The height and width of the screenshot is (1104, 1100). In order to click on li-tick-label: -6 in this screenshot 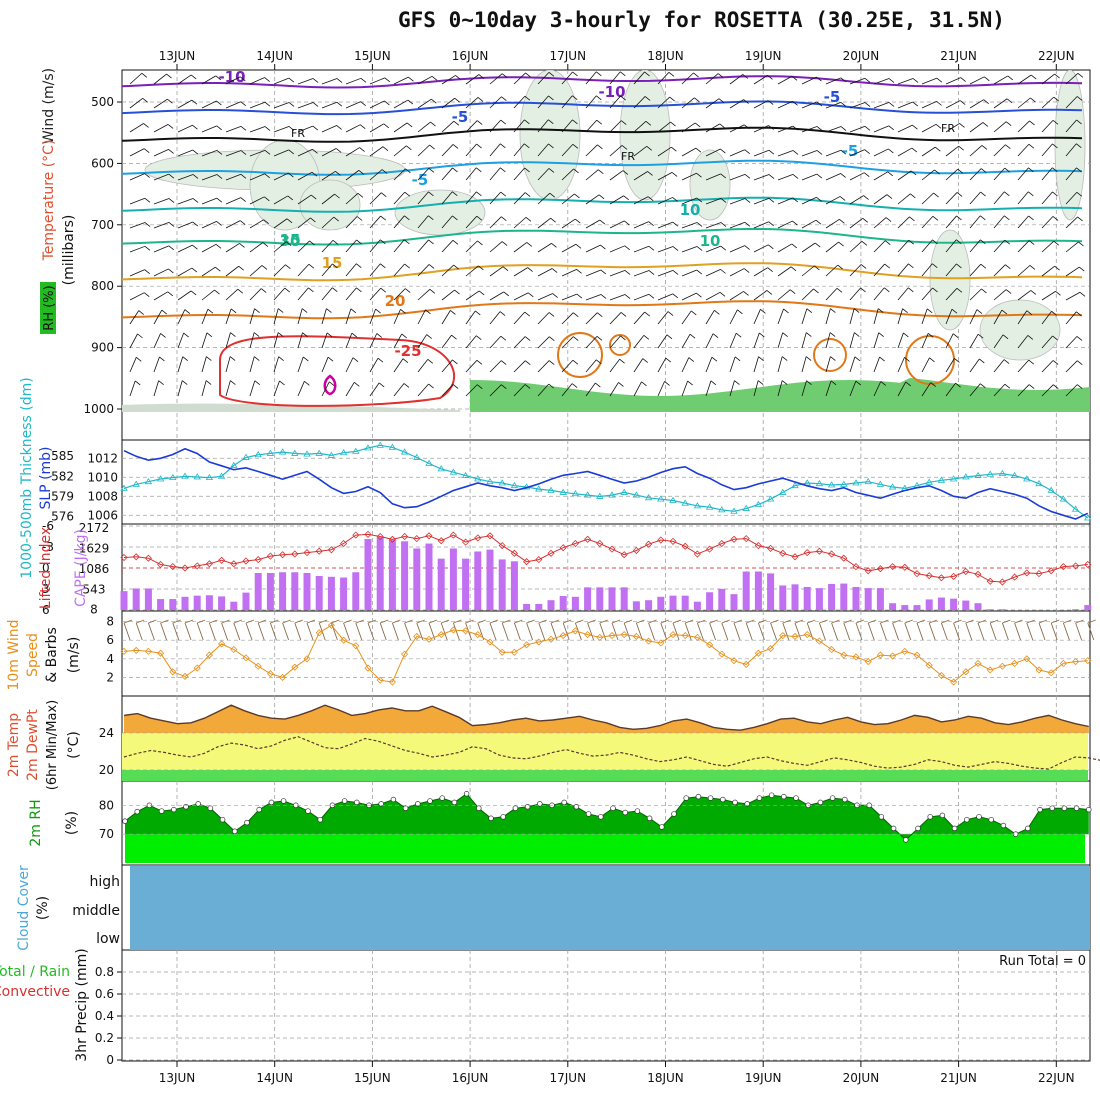, I will do `click(48, 526)`.